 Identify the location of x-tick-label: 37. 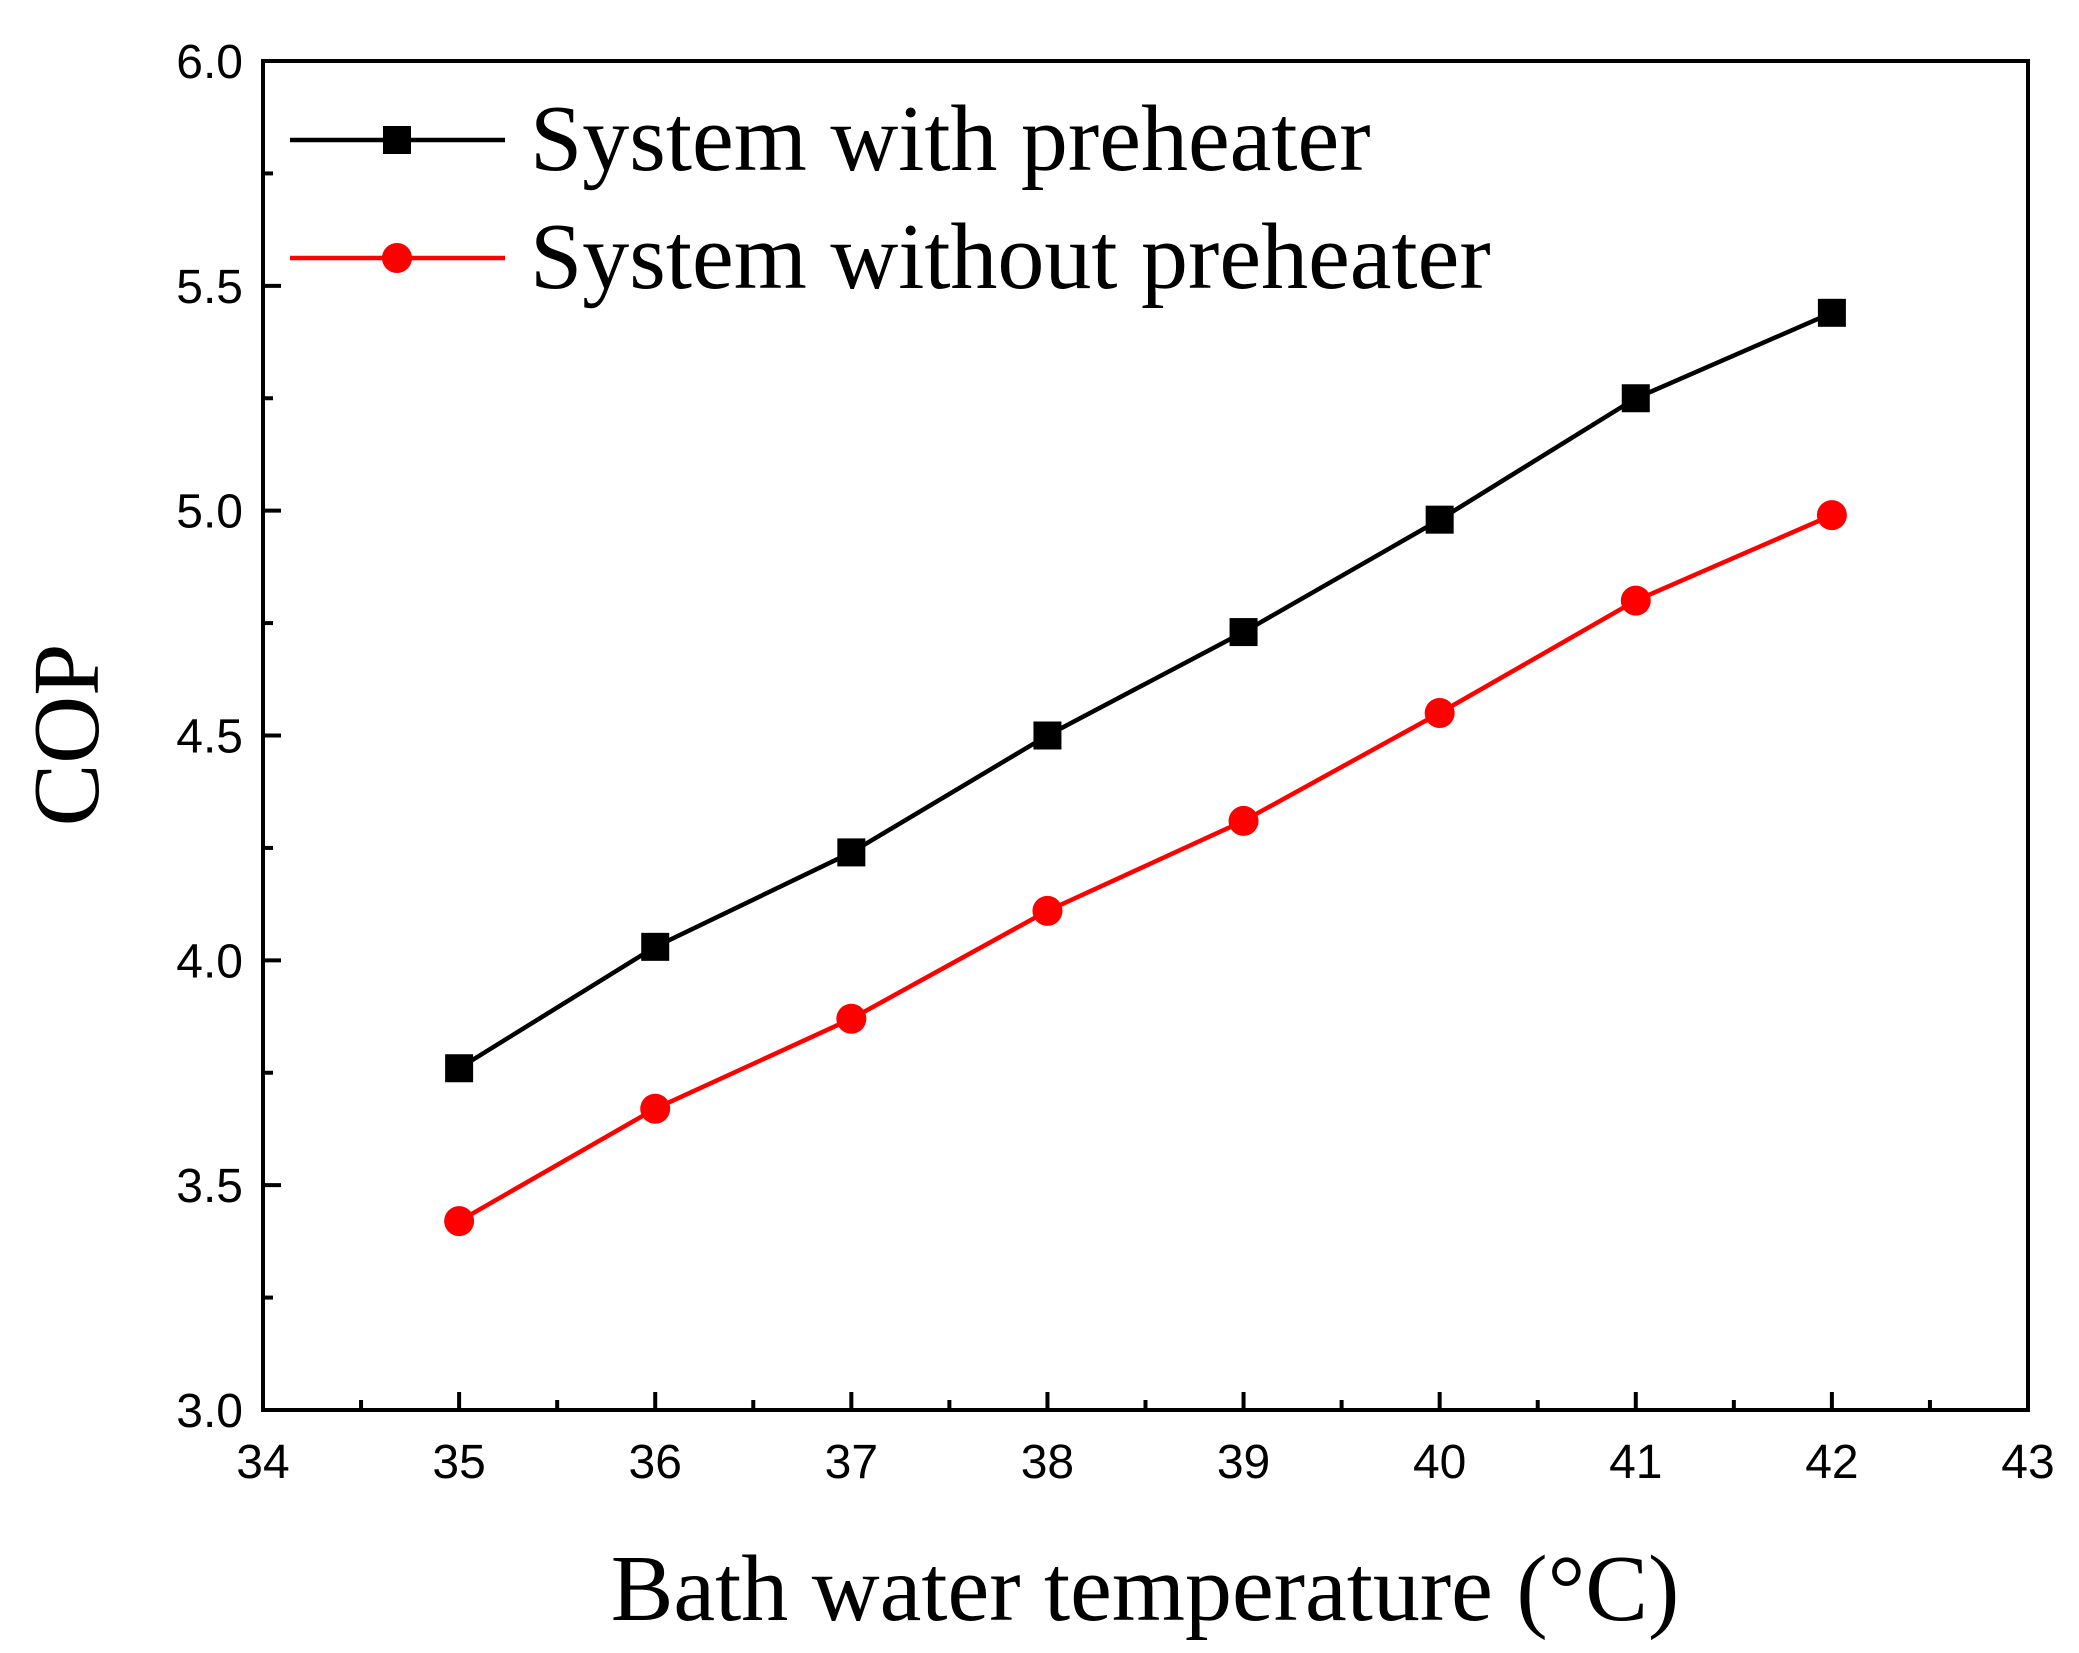
(851, 1462).